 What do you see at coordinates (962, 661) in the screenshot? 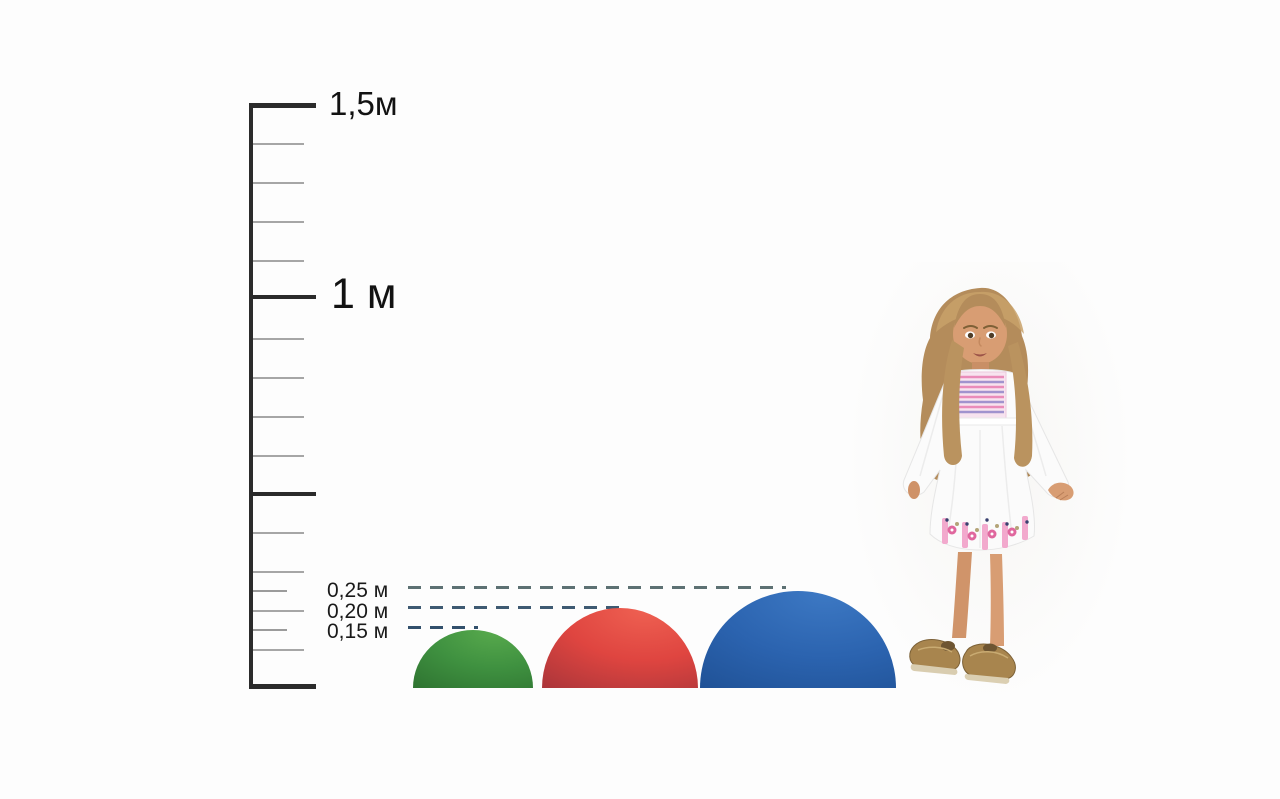
I see `shoes` at bounding box center [962, 661].